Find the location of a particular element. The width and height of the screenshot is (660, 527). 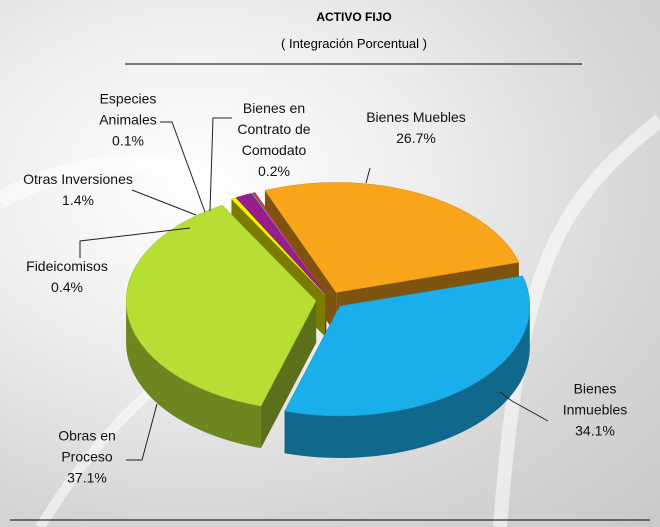

slice-value: 37.1% is located at coordinates (87, 477).